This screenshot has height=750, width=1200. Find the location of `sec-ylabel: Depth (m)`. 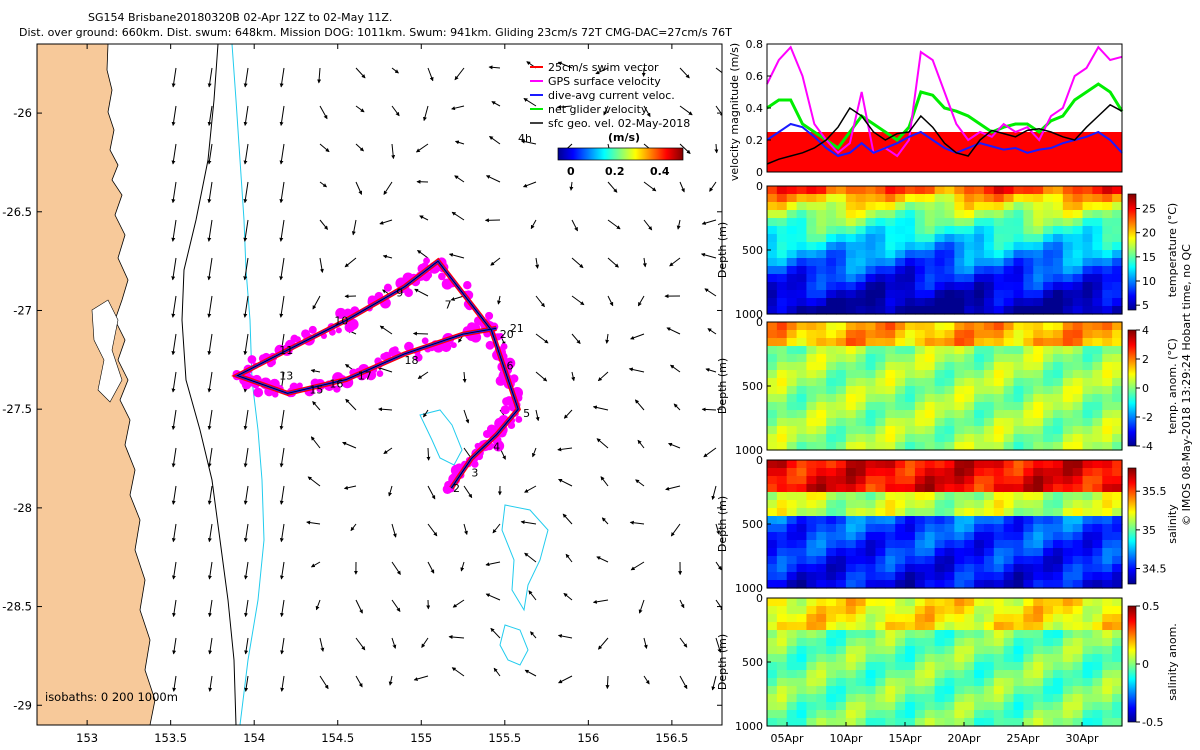

sec-ylabel: Depth (m) is located at coordinates (722, 524).